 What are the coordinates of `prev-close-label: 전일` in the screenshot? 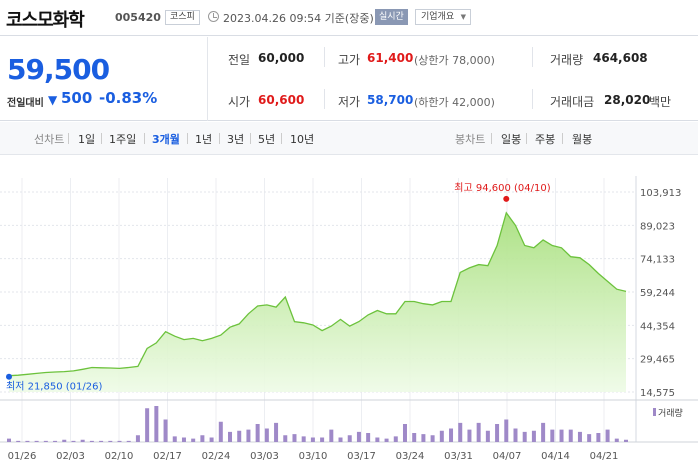 It's located at (239, 60).